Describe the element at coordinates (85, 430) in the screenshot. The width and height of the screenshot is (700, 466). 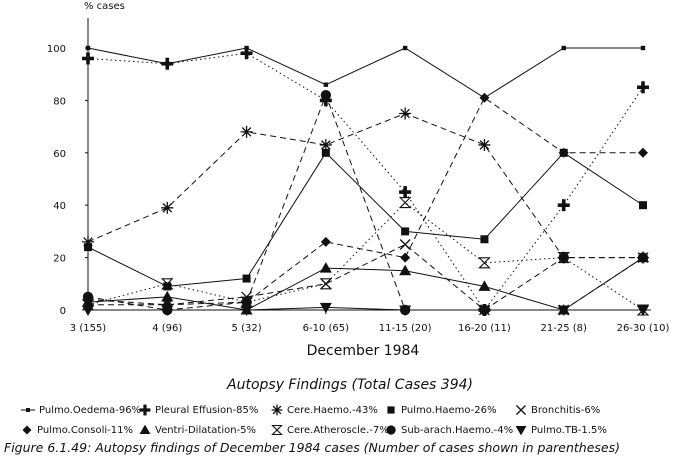
I see `legend-label: Pulmo.Consoli-11%` at that location.